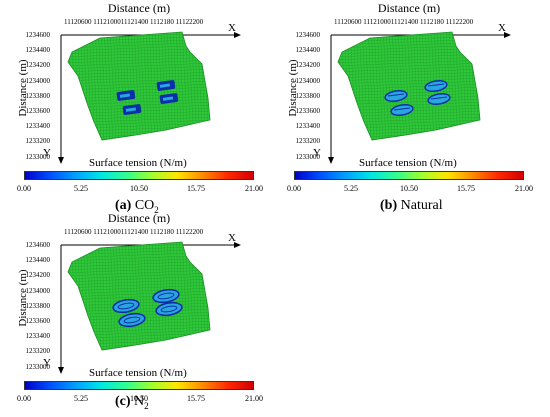 The height and width of the screenshot is (417, 550). What do you see at coordinates (421, 205) in the screenshot?
I see `caption-gas: Natural` at bounding box center [421, 205].